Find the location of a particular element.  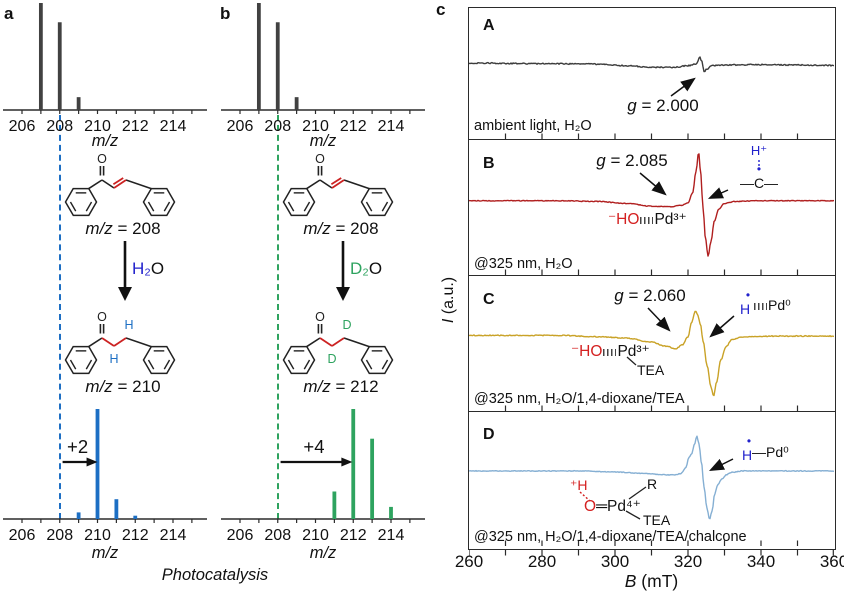

panel-a-label: a is located at coordinates (9, 13).